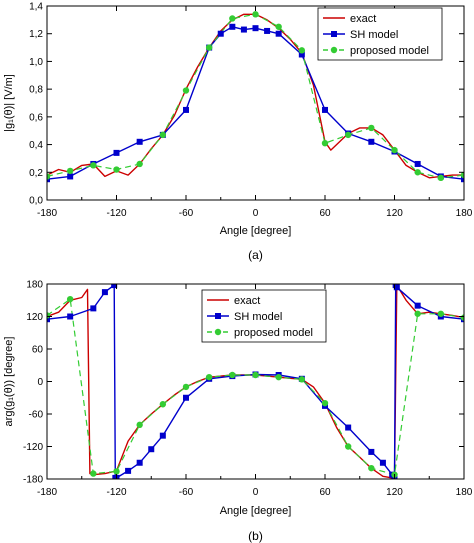  Describe the element at coordinates (186, 213) in the screenshot. I see `chart-a-x-tick-label: -60` at that location.